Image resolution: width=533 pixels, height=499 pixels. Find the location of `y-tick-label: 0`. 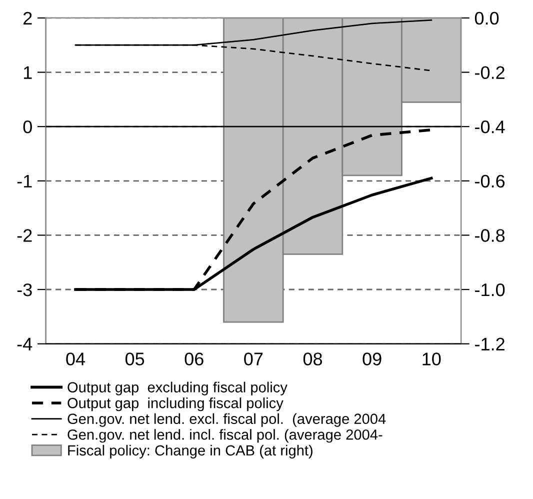

y-tick-label: 0 is located at coordinates (27, 127).